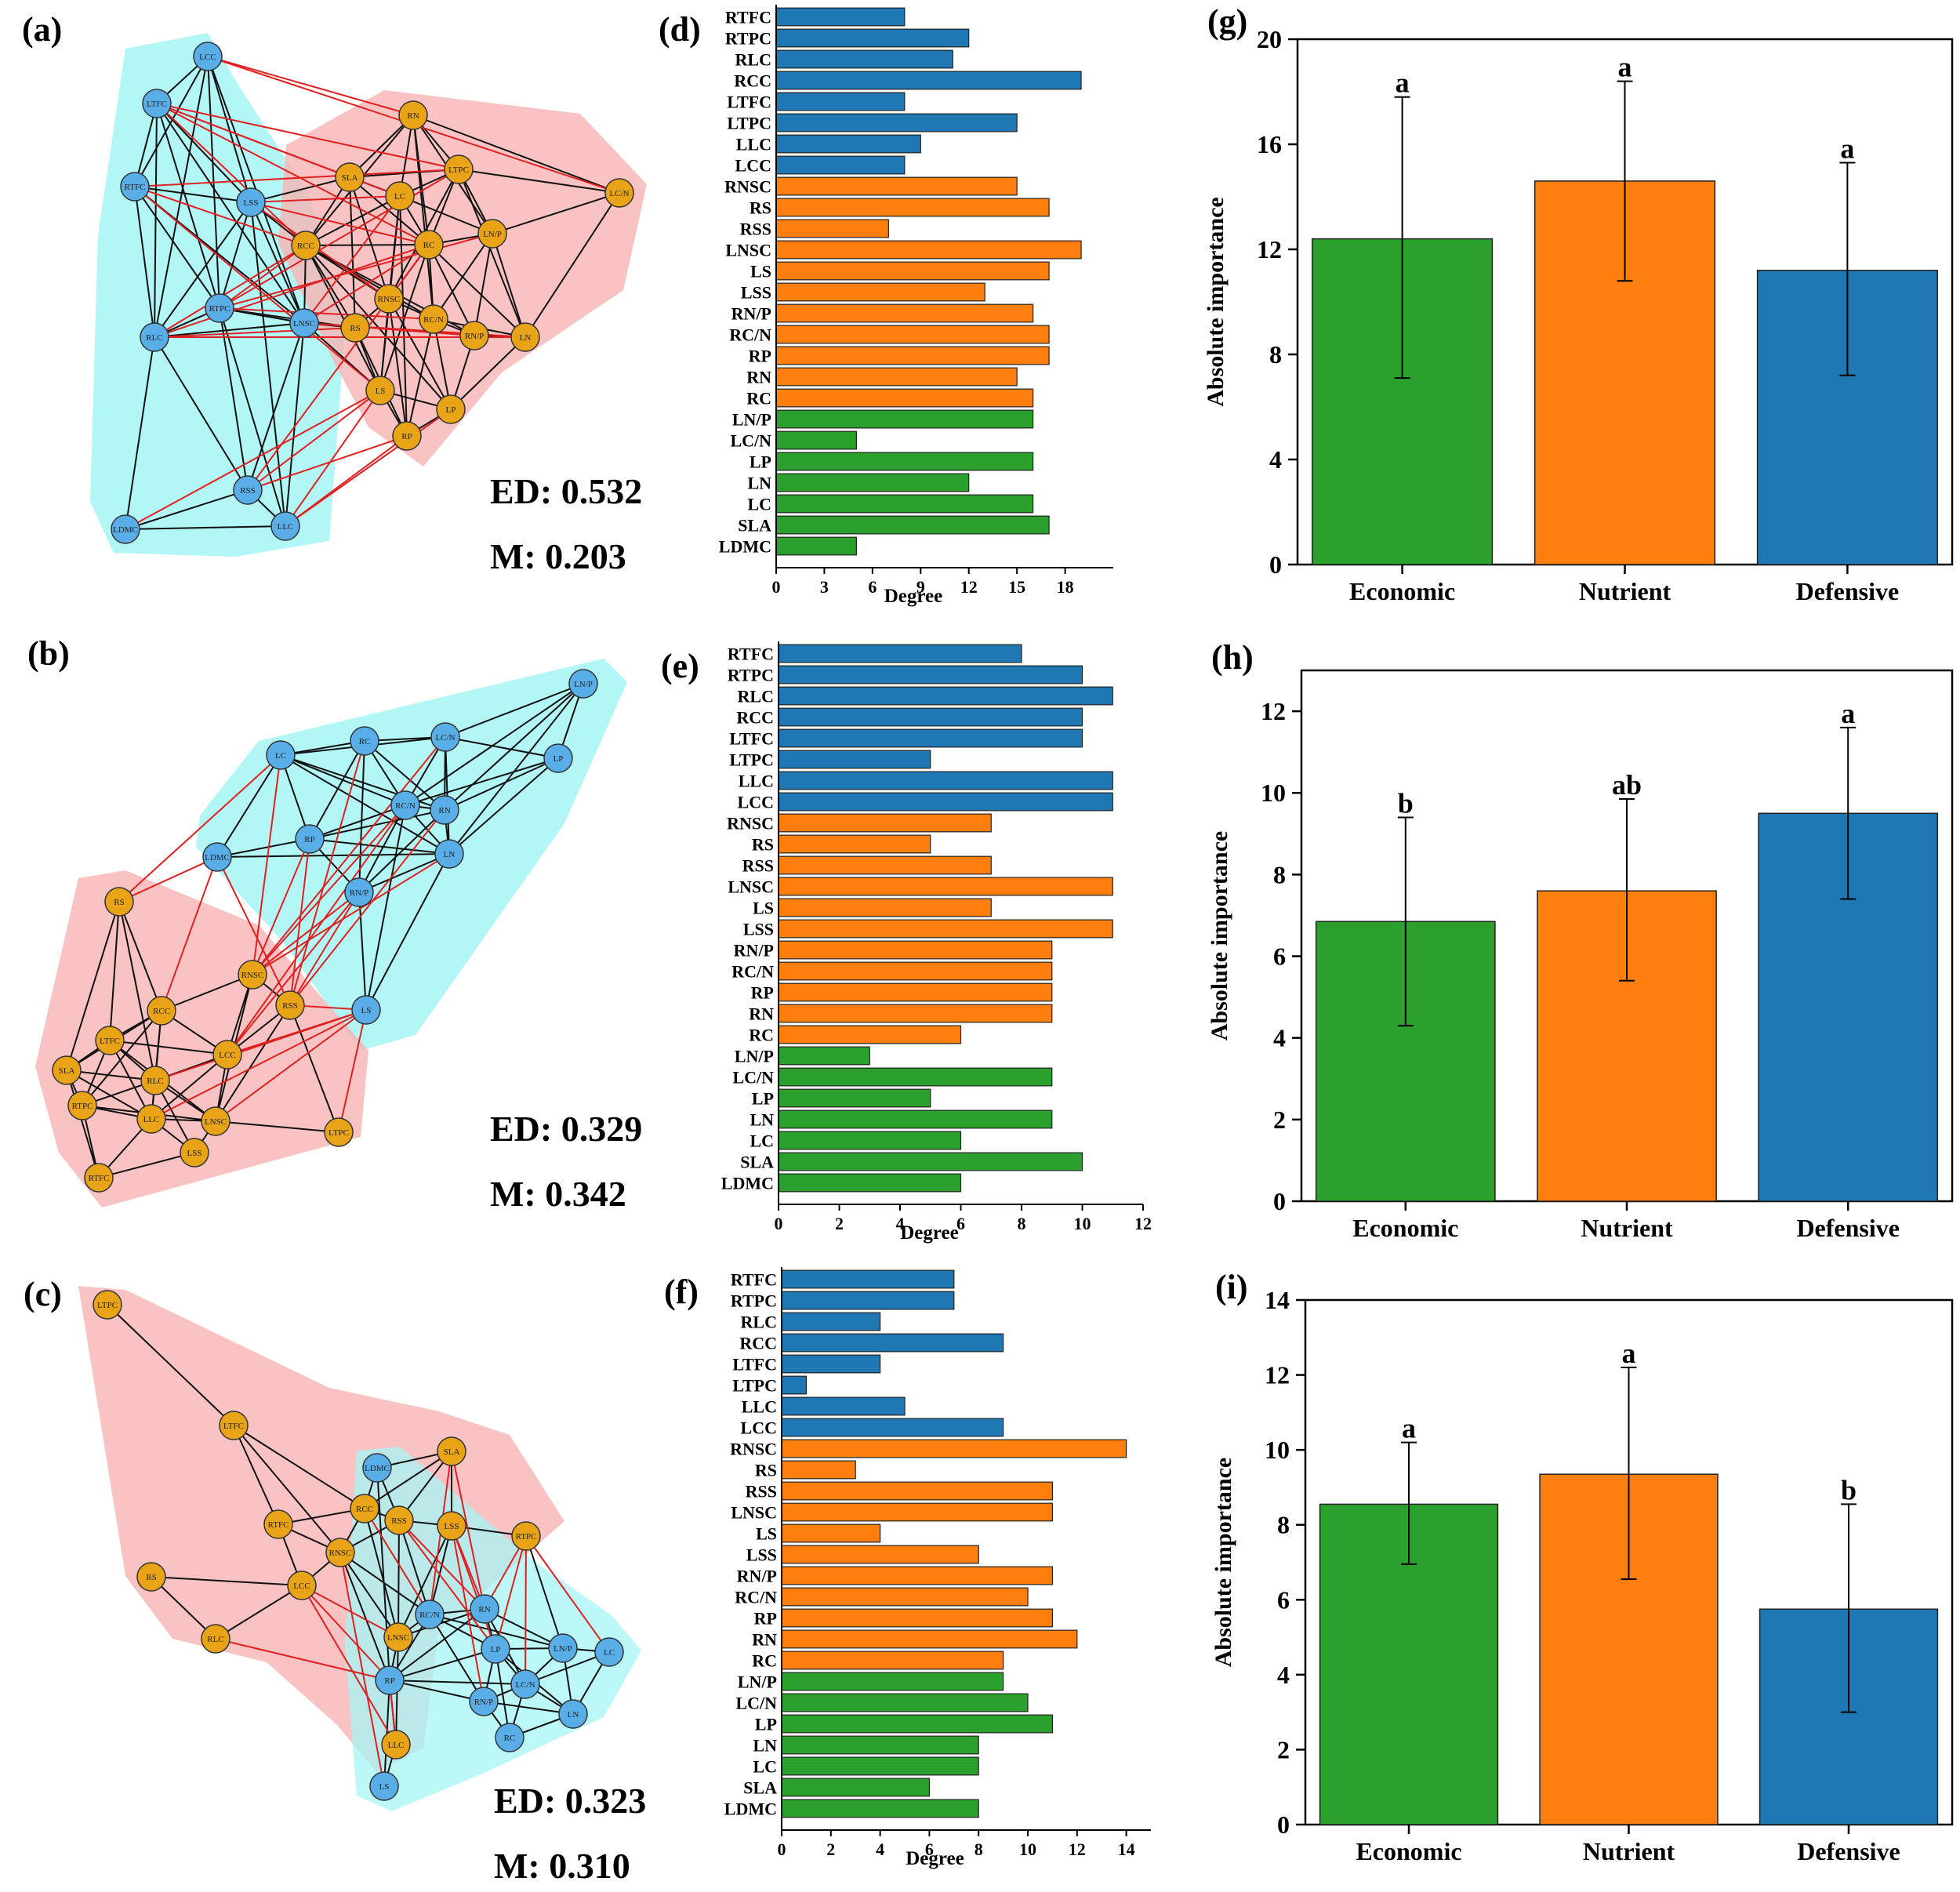 The width and height of the screenshot is (1960, 1892). I want to click on bar-ln, so click(880, 1745).